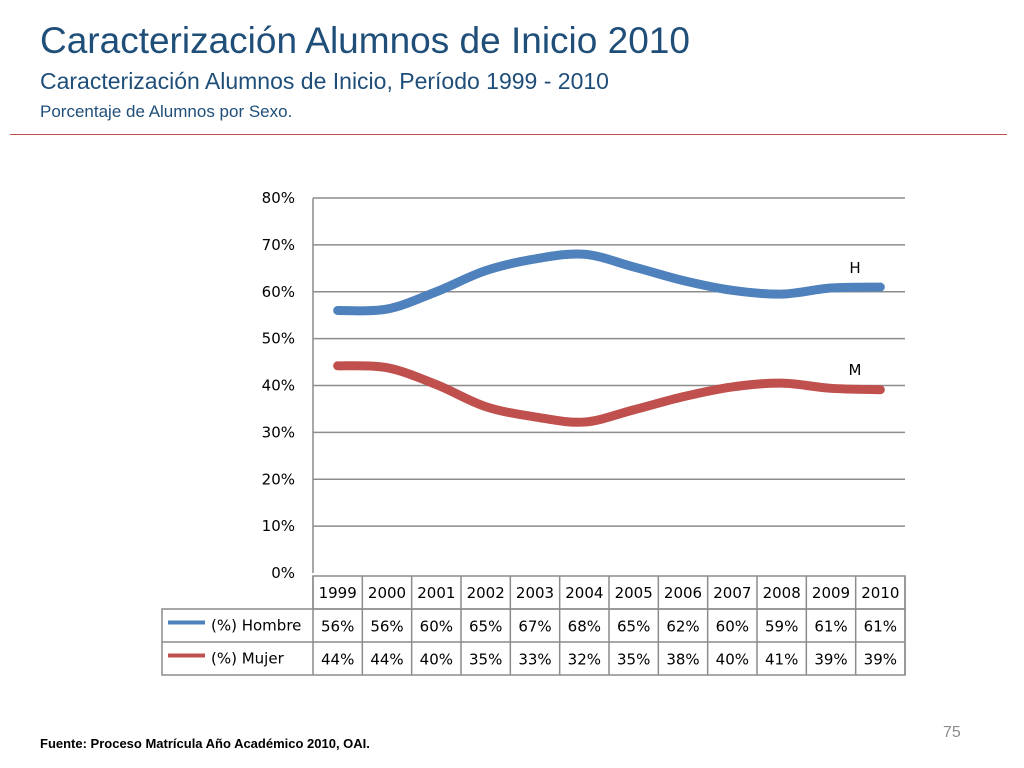 The image size is (1024, 768). Describe the element at coordinates (278, 479) in the screenshot. I see `y-tick-label: 20%` at that location.